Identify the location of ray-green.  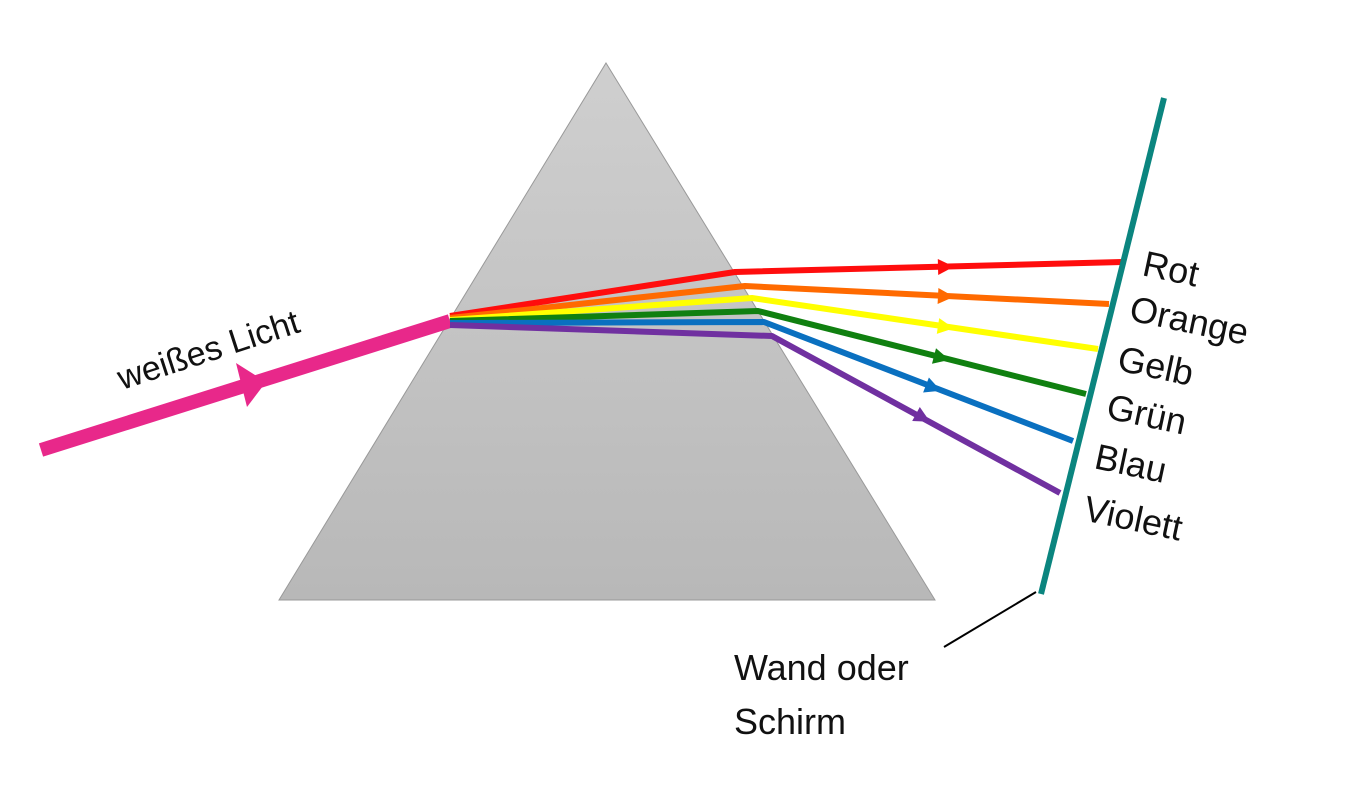
(768, 352).